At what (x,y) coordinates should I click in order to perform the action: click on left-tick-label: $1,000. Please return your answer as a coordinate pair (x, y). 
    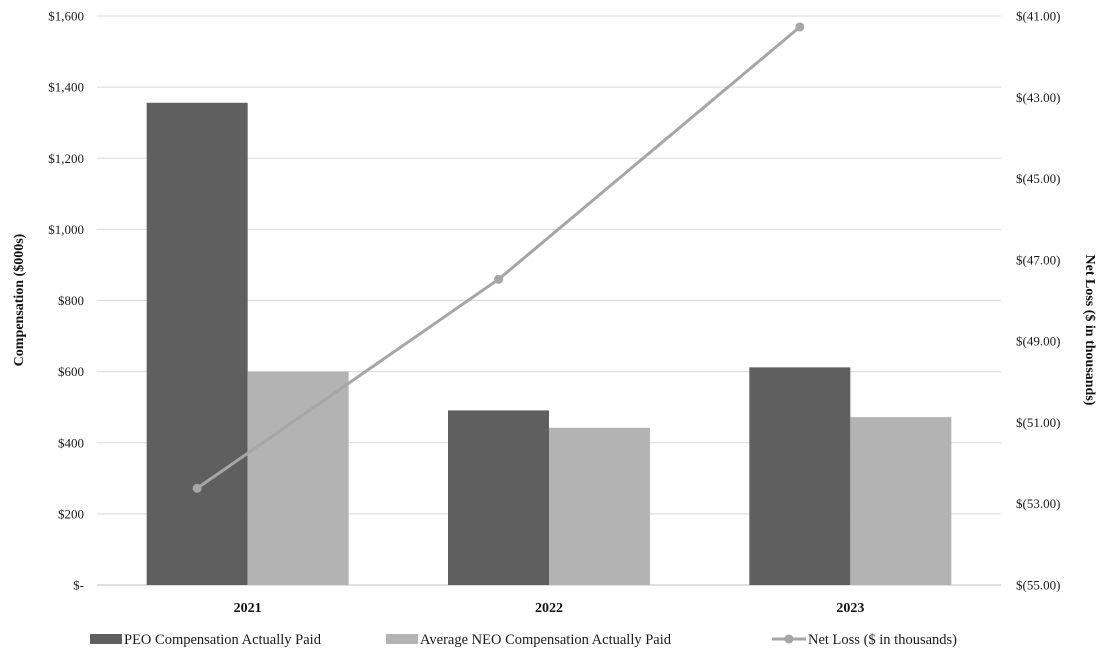
    Looking at the image, I should click on (66, 229).